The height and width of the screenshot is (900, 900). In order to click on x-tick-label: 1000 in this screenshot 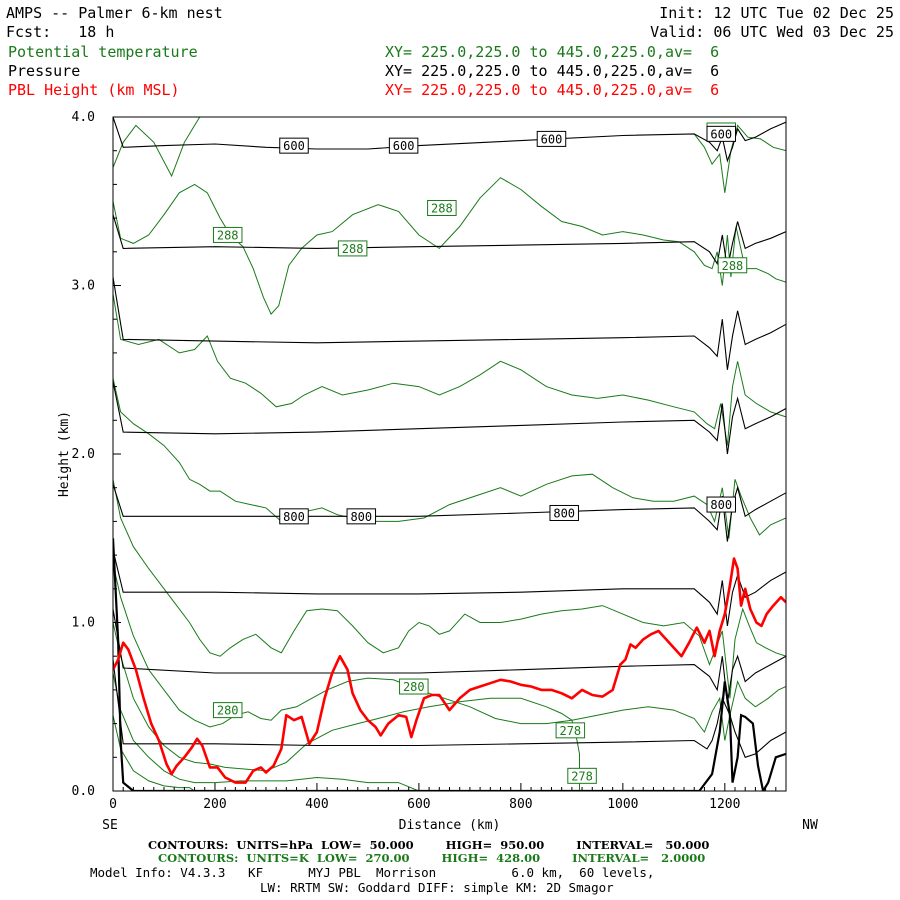, I will do `click(622, 804)`.